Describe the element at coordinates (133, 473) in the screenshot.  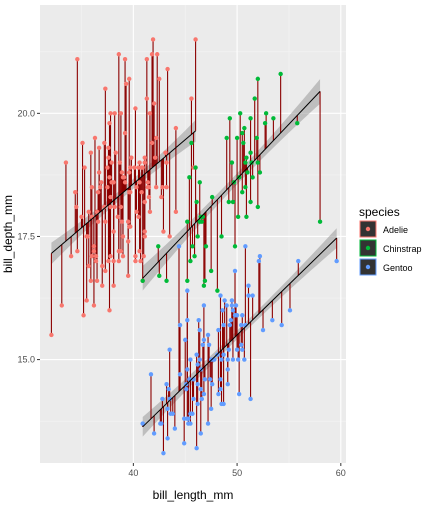
I see `x-tick-label: 40` at that location.